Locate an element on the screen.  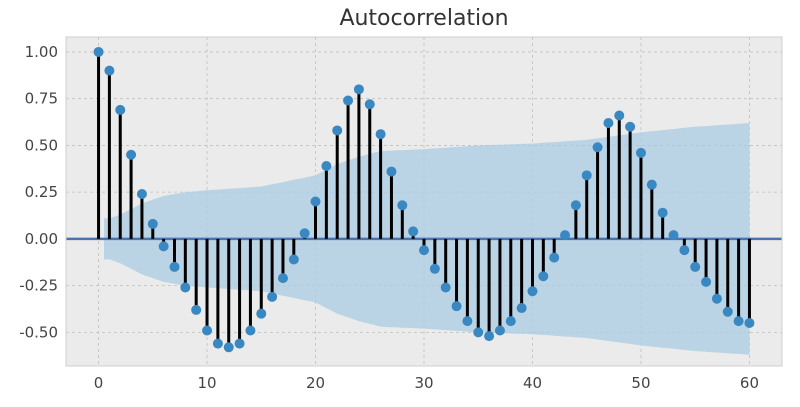
y-tick-label: 0.00 is located at coordinates (41, 239).